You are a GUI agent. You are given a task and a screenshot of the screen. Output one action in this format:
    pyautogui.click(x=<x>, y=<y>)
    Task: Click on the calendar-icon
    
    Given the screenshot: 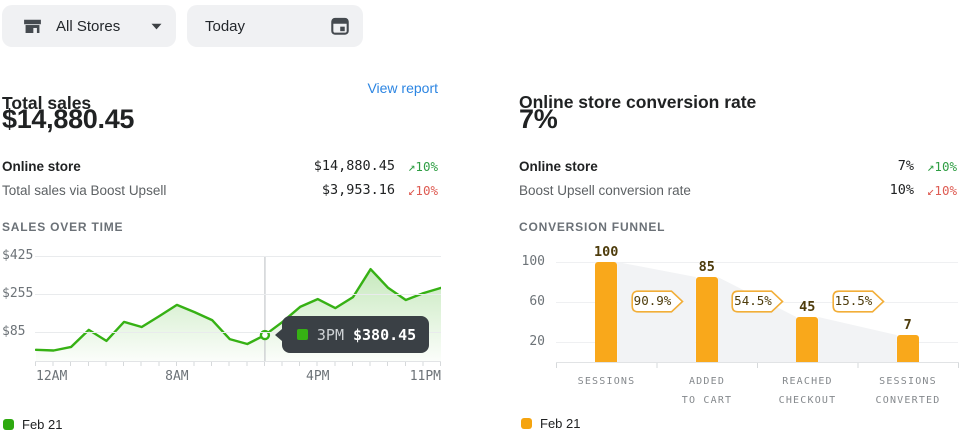 What is the action you would take?
    pyautogui.click(x=340, y=26)
    